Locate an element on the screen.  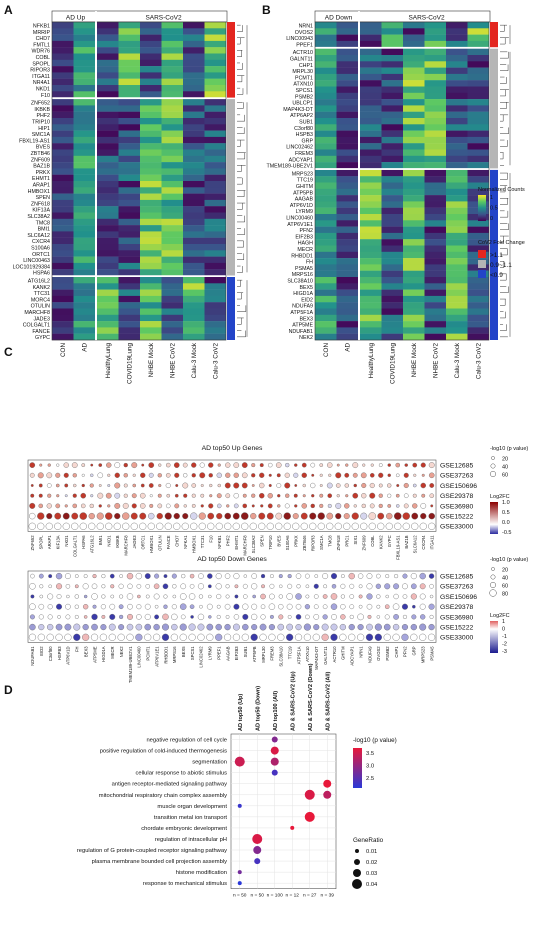
group-label: AD Up is located at coordinates (76, 18).